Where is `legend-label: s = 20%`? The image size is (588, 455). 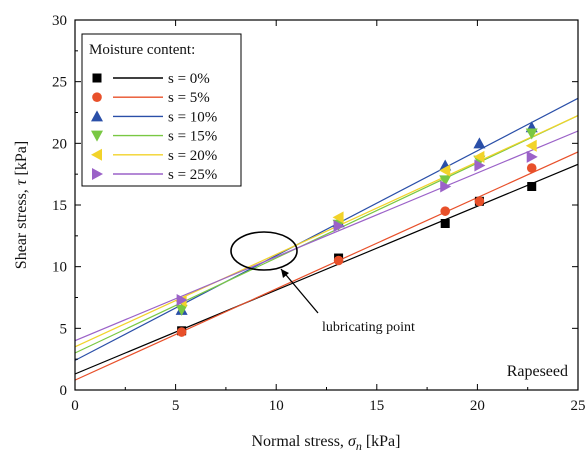 legend-label: s = 20% is located at coordinates (192, 156).